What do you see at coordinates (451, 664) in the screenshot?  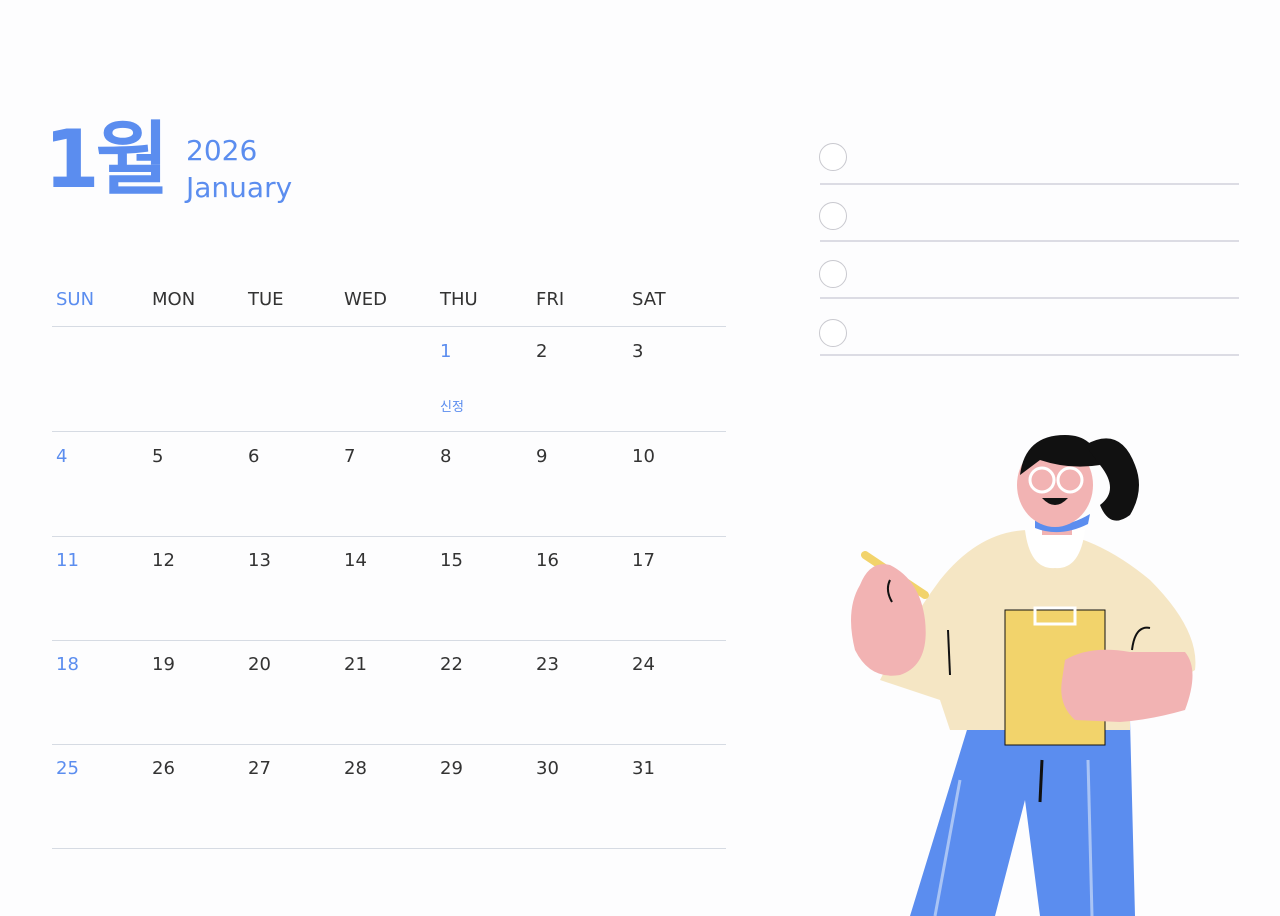 I see `day-cell: 22` at bounding box center [451, 664].